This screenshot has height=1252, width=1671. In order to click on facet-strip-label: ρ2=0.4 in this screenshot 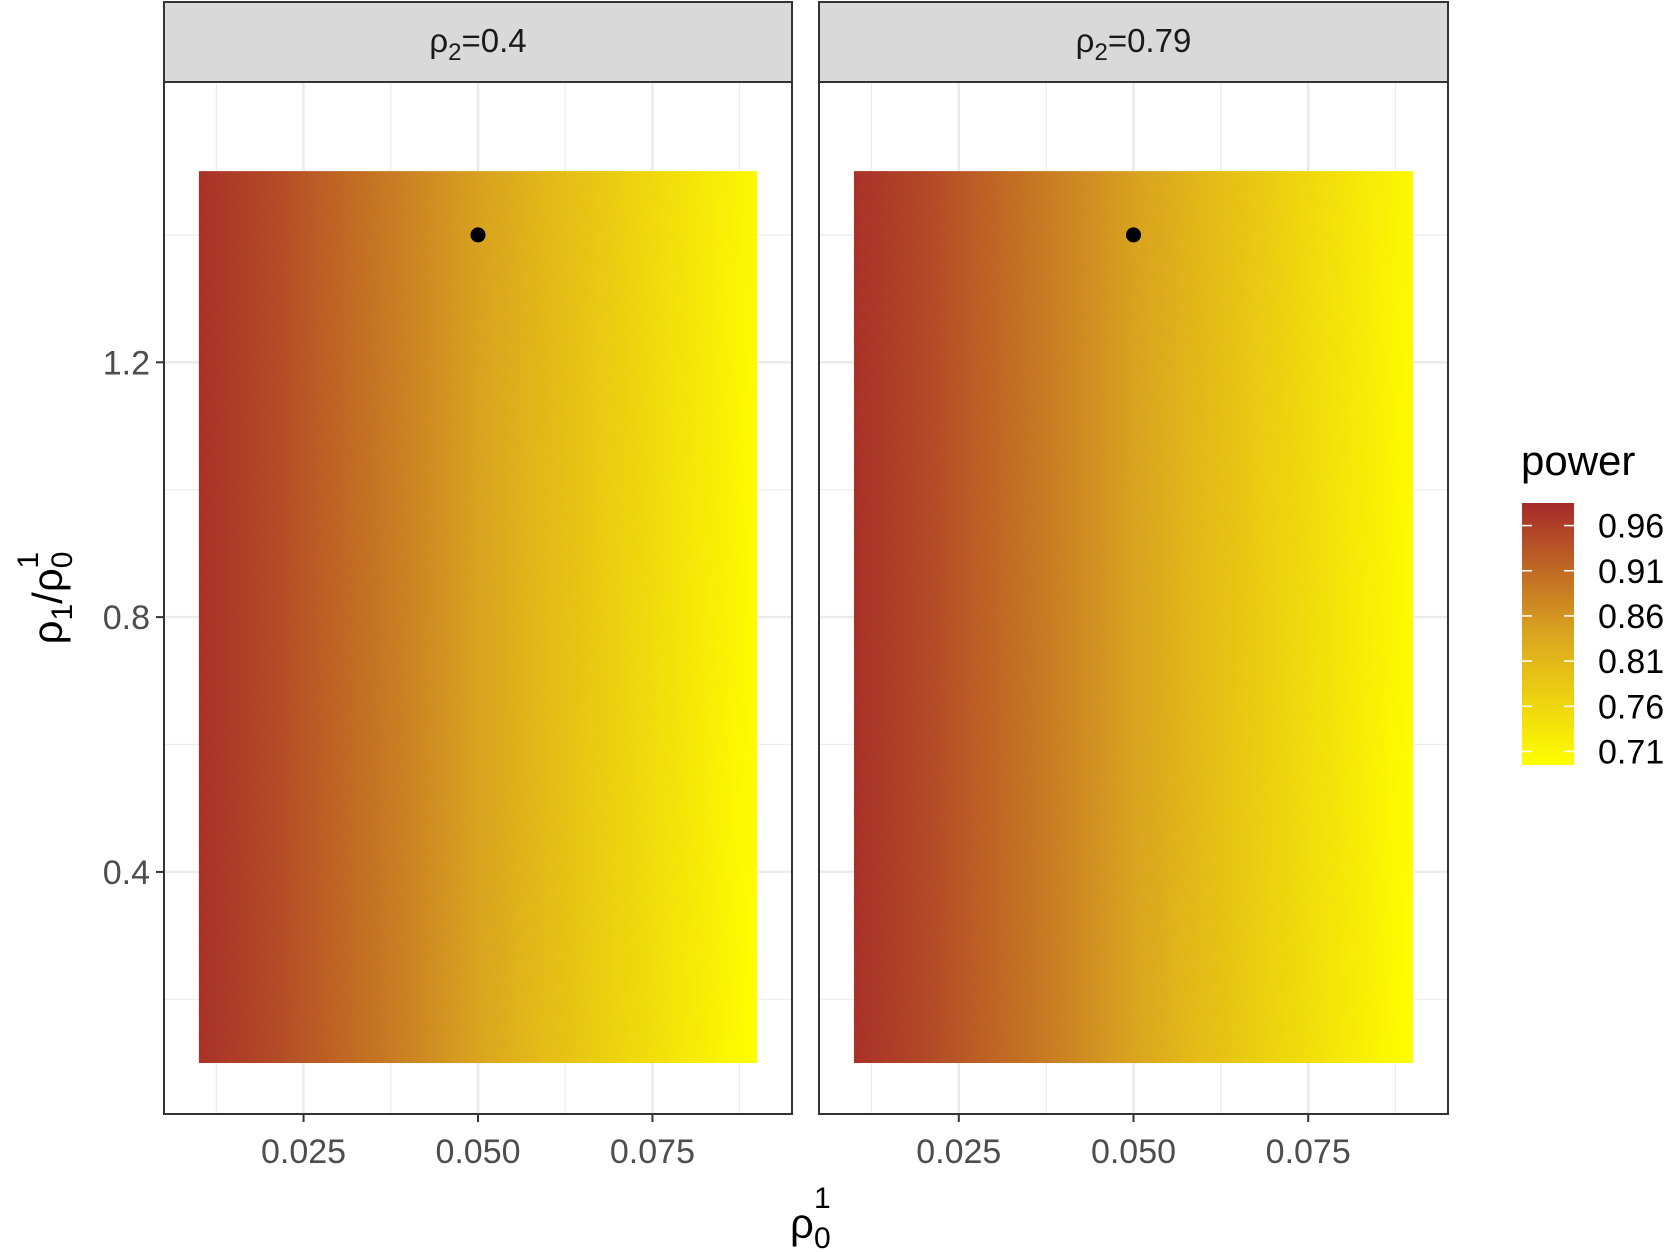, I will do `click(477, 44)`.